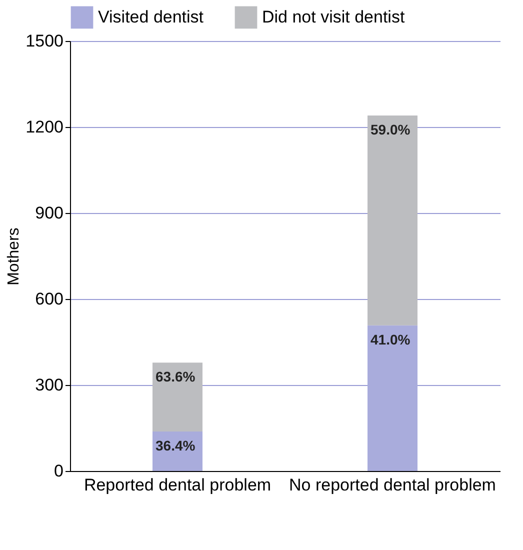 This screenshot has height=550, width=523. I want to click on y-tick-label: 0, so click(59, 471).